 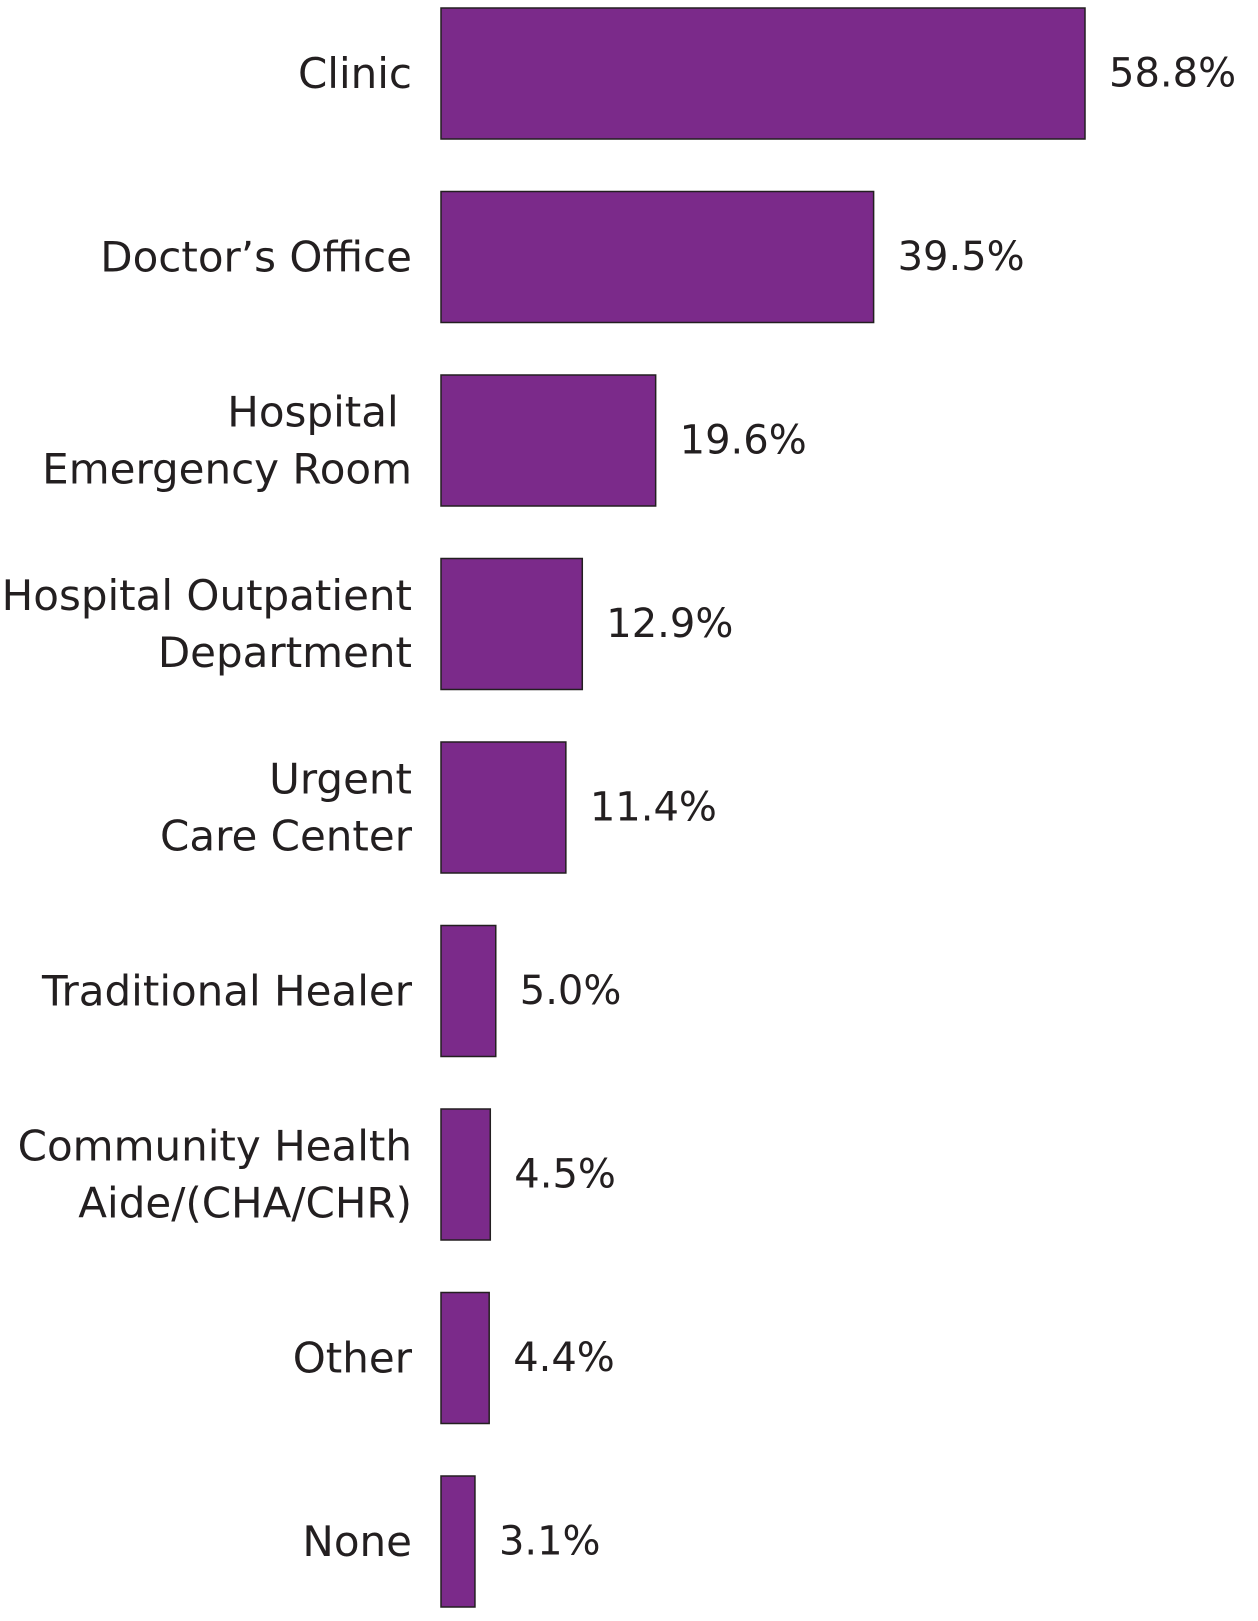 What do you see at coordinates (207, 595) in the screenshot?
I see `category-label-line: Hospital Outpatient` at bounding box center [207, 595].